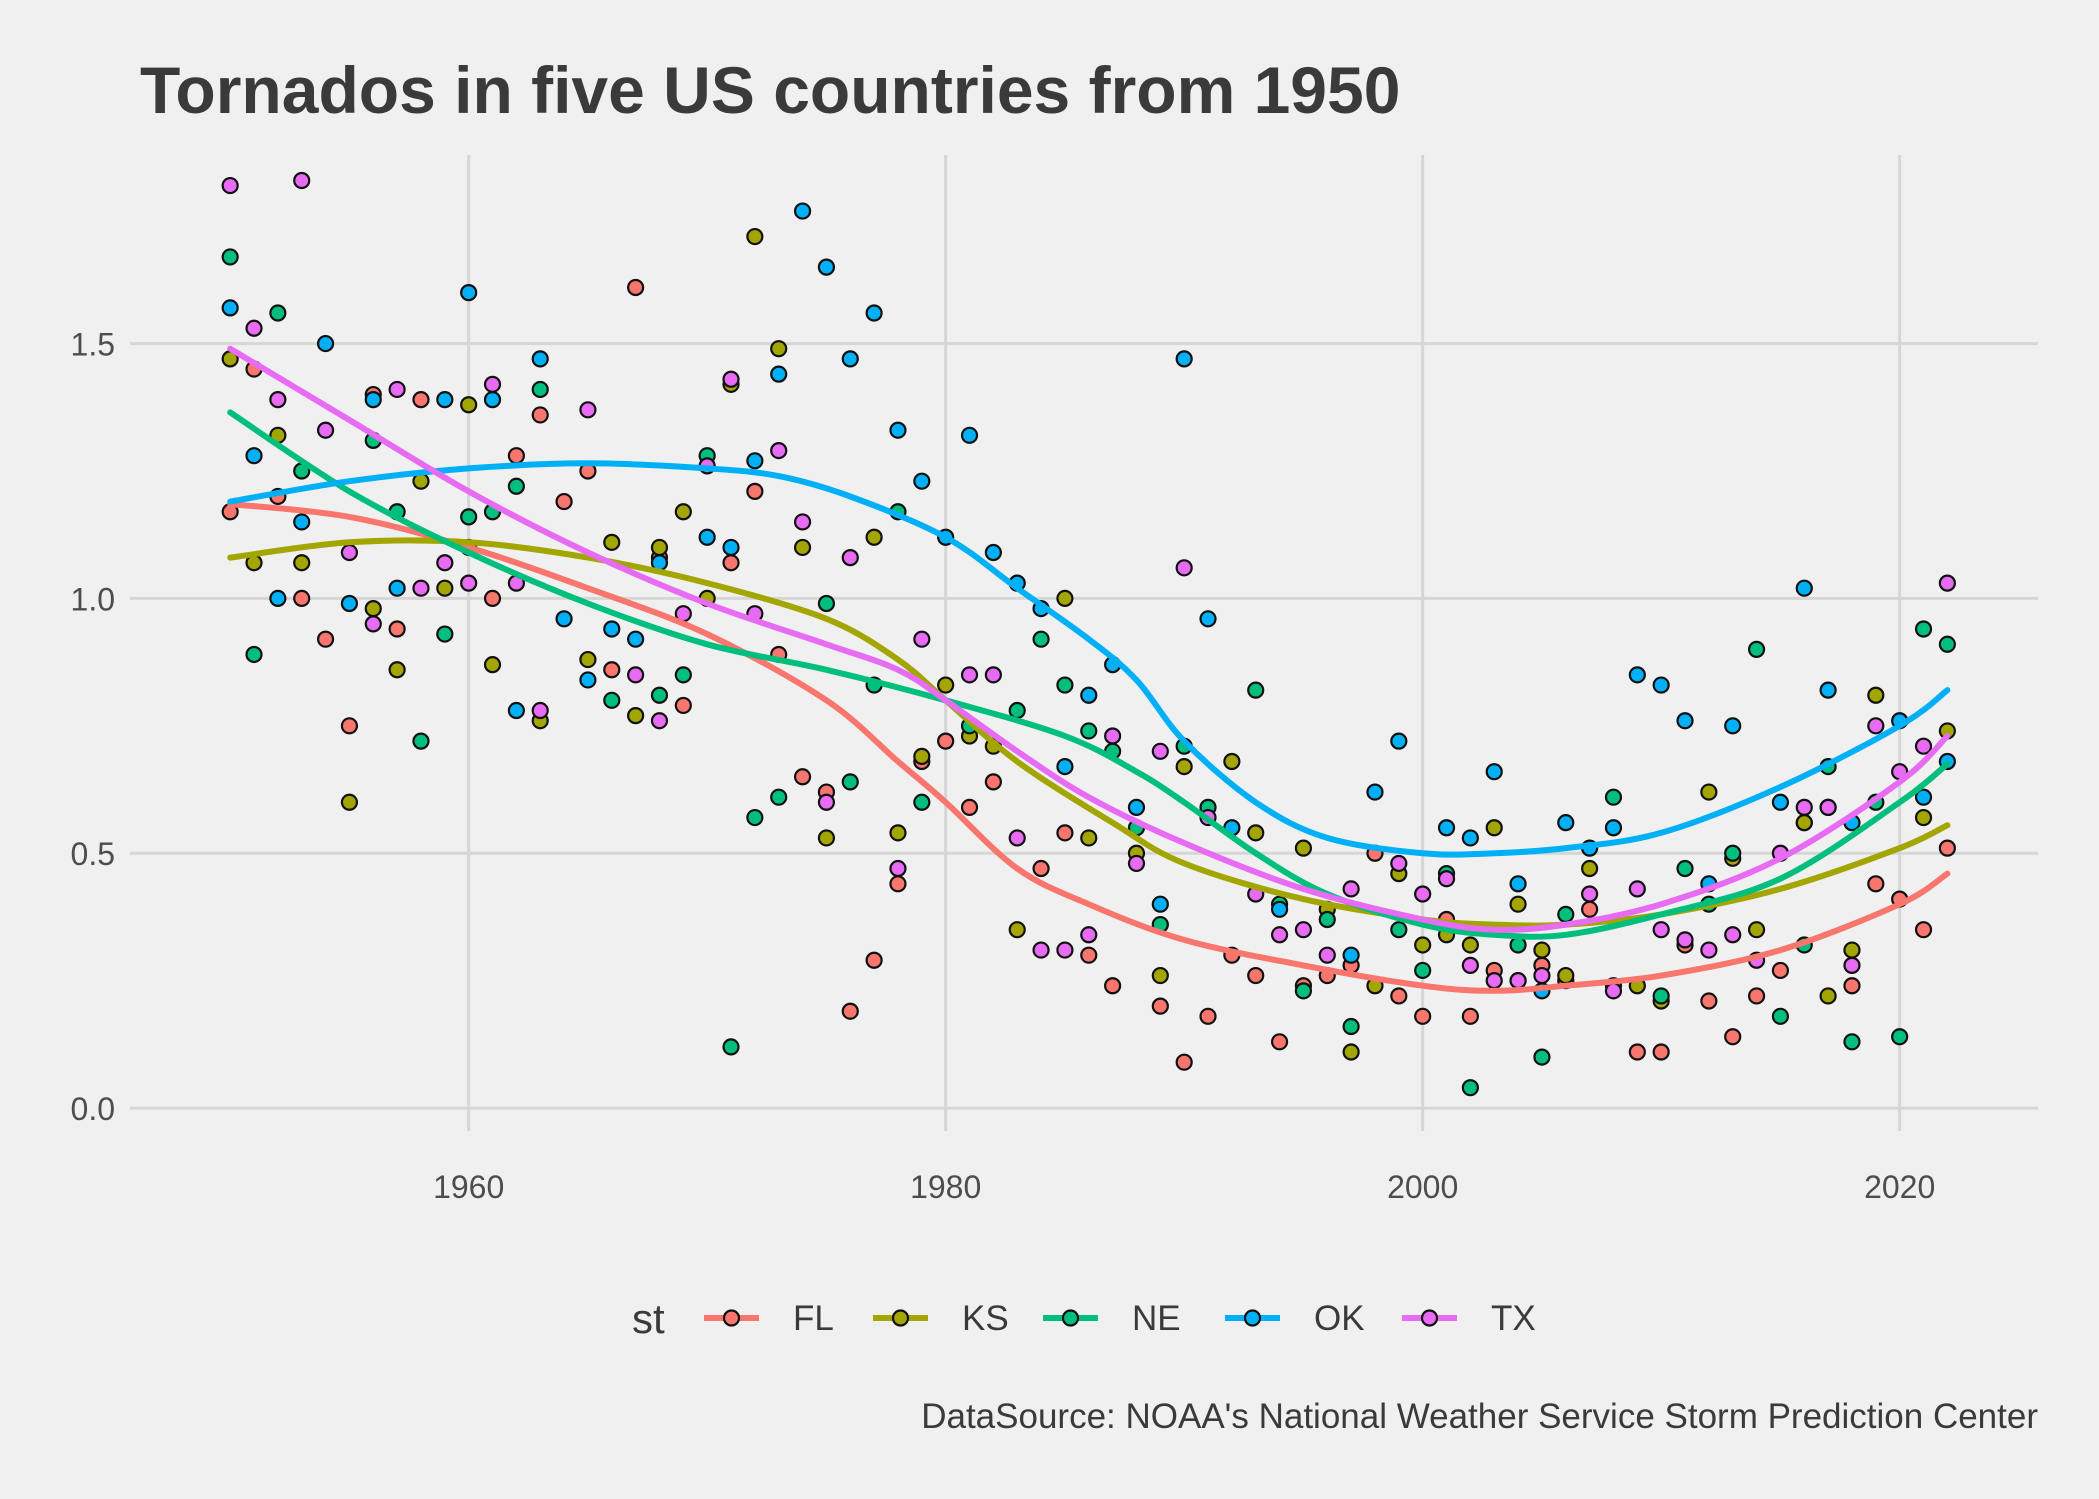 Image resolution: width=2099 pixels, height=1499 pixels. Describe the element at coordinates (945, 1187) in the screenshot. I see `x-tick-label: 1980` at that location.